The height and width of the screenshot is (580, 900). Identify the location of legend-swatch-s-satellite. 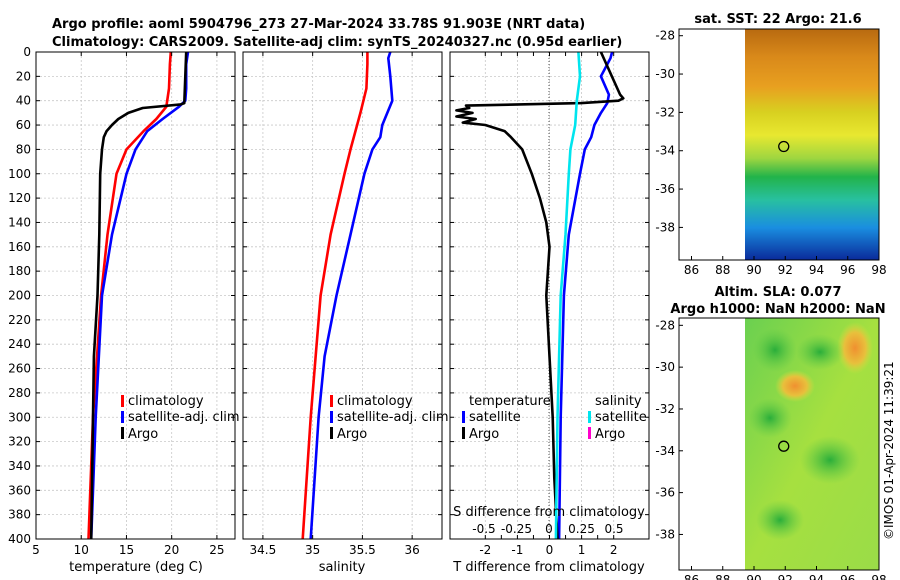
(589, 417).